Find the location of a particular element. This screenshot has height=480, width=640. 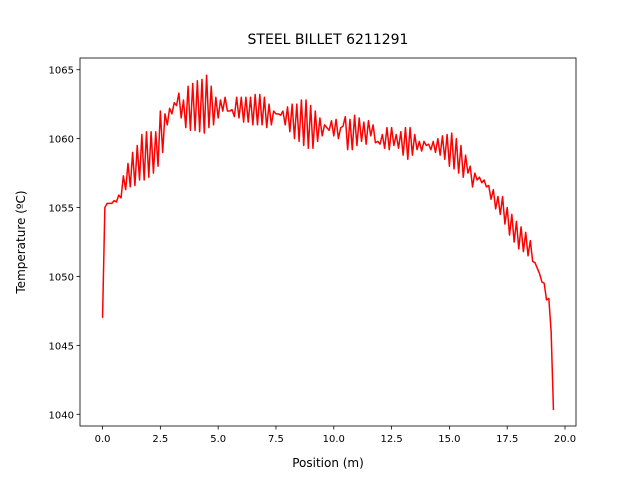

y-tick-label: 1040 is located at coordinates (61, 415).